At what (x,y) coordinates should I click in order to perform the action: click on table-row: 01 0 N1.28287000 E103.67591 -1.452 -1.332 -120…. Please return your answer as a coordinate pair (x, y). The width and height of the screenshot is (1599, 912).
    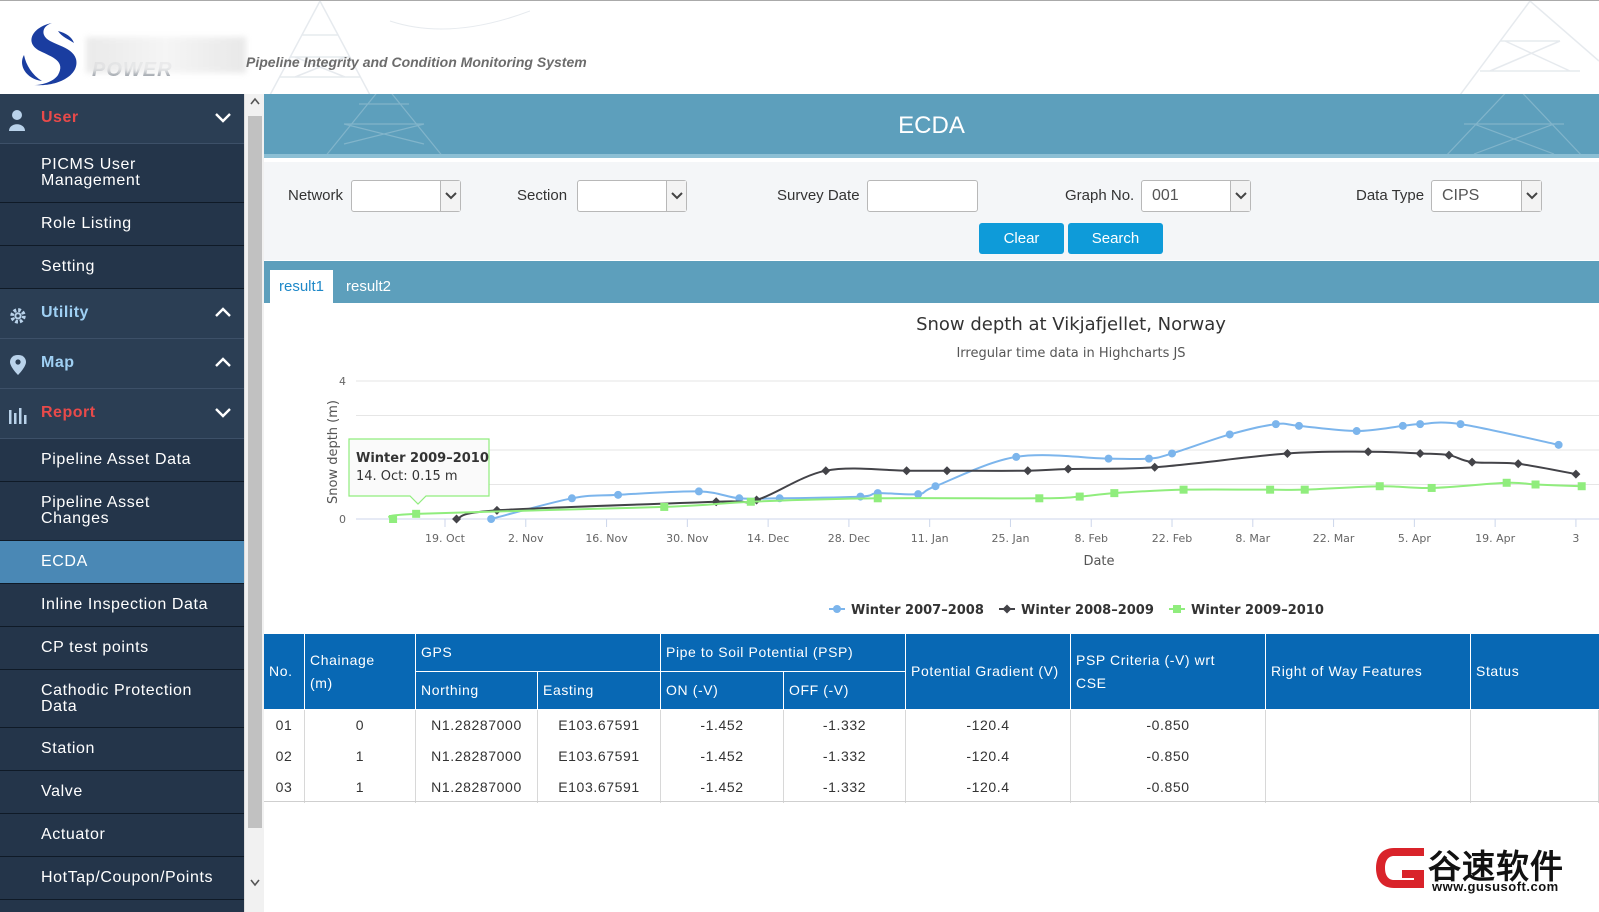
    Looking at the image, I should click on (931, 725).